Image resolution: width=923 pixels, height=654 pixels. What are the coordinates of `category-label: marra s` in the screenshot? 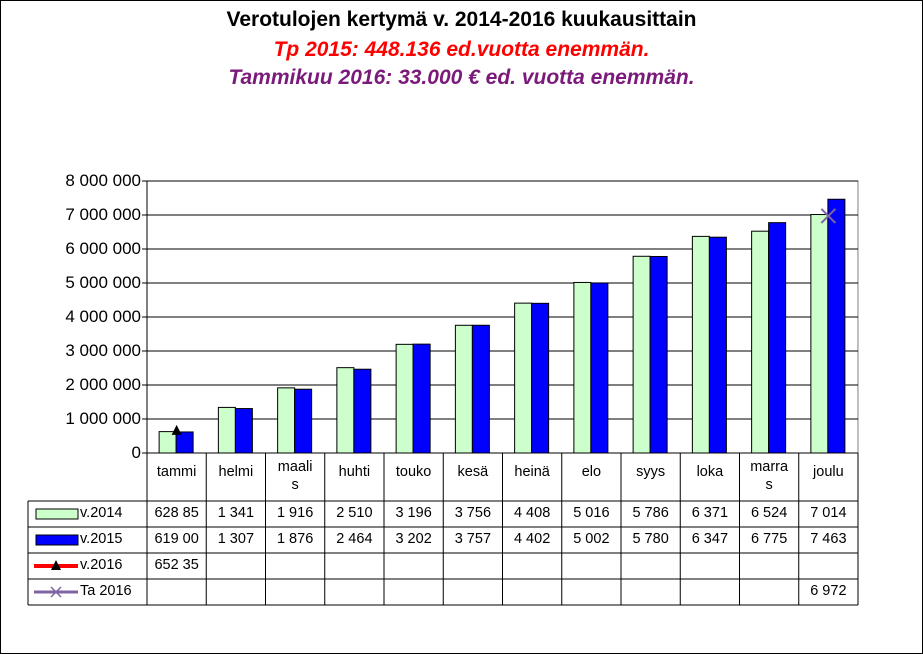 It's located at (769, 476).